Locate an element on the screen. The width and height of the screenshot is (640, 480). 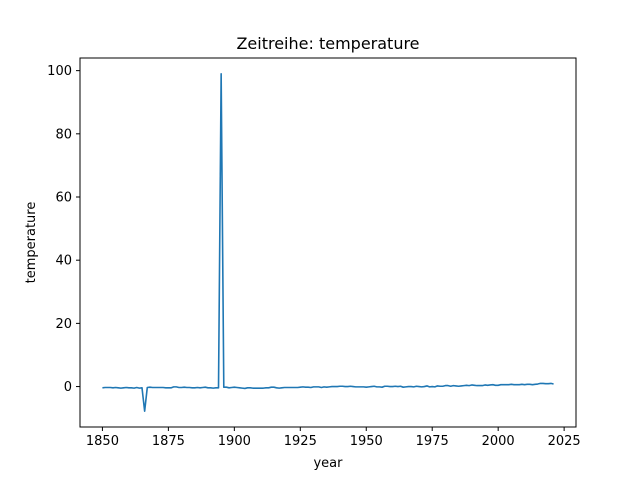
x-tick-label: 1950 is located at coordinates (366, 441).